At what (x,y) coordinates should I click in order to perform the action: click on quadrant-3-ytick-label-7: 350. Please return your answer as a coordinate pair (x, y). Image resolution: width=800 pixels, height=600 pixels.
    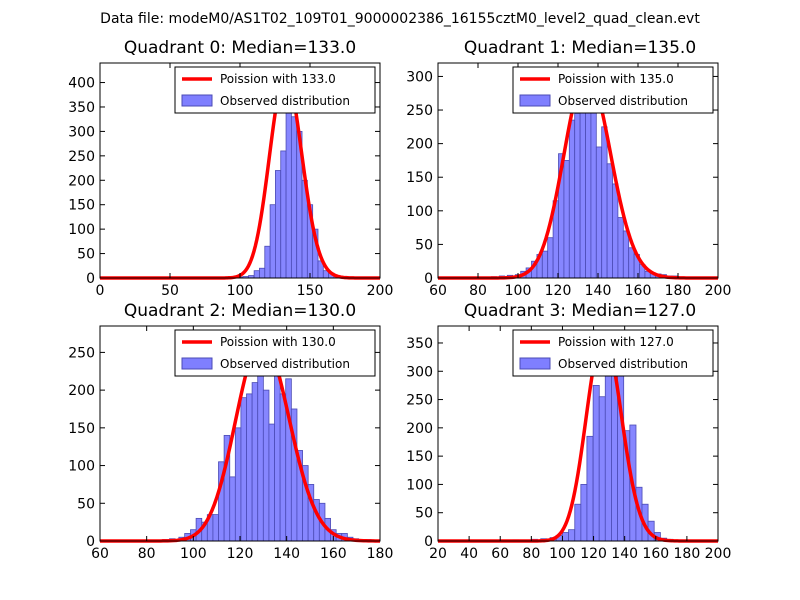
    Looking at the image, I should click on (419, 344).